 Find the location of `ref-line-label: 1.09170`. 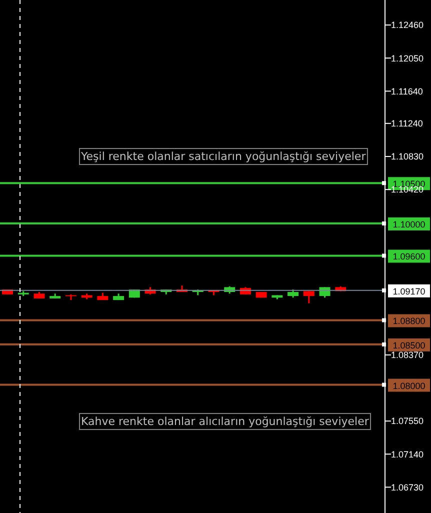

ref-line-label: 1.09170 is located at coordinates (409, 291).